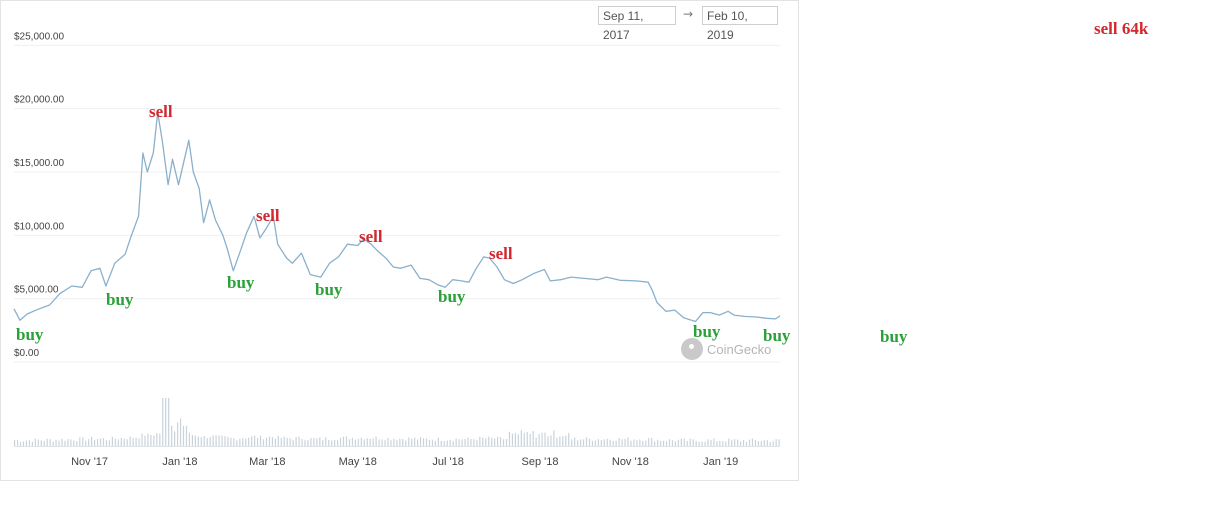 The image size is (1206, 522). Describe the element at coordinates (740, 24) in the screenshot. I see `date-to-field: Feb 10, 2019` at that location.